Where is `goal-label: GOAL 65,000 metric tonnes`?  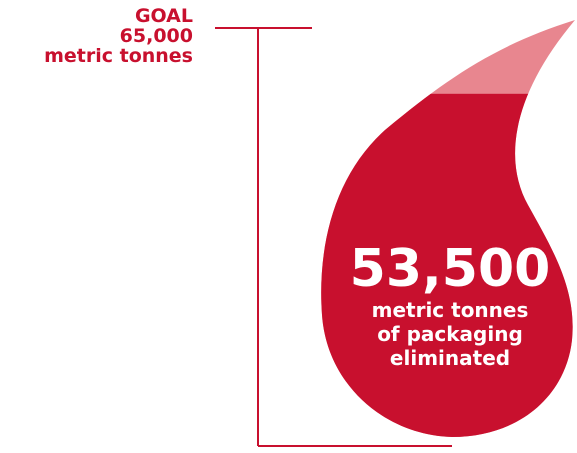
goal-label: GOAL 65,000 metric tonnes is located at coordinates (96, 36).